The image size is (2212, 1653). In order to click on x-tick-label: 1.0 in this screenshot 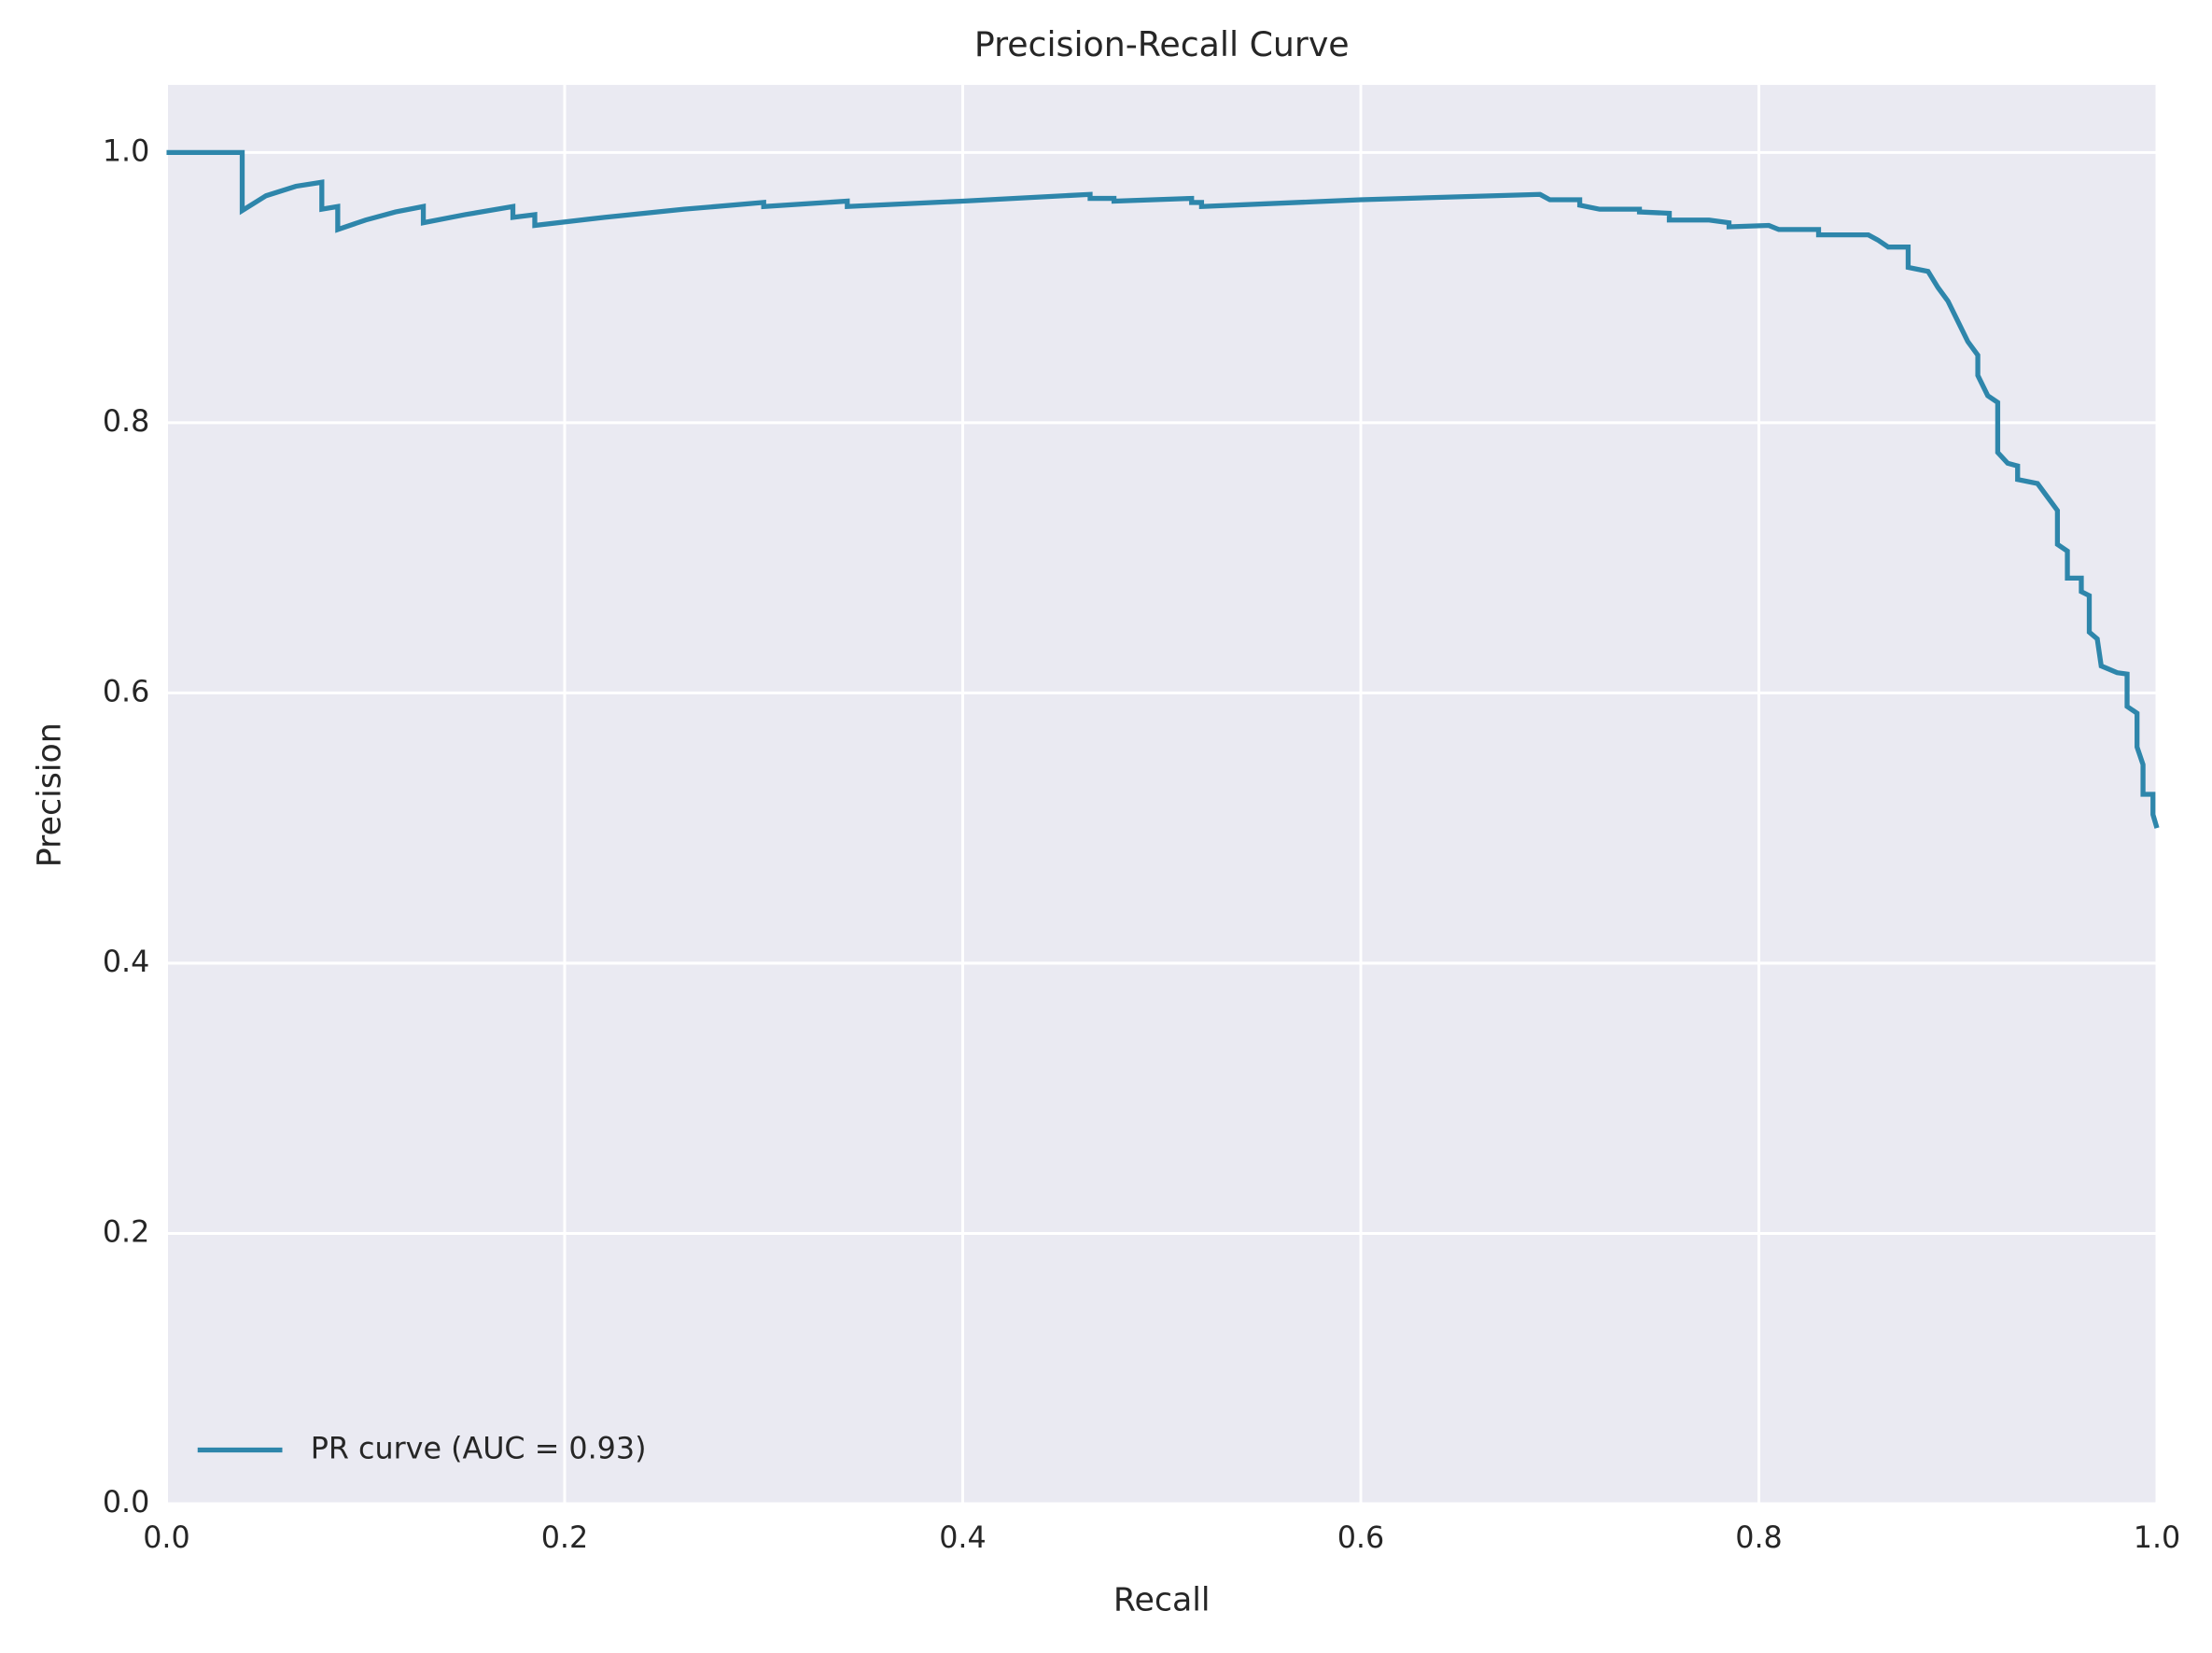, I will do `click(2157, 1538)`.